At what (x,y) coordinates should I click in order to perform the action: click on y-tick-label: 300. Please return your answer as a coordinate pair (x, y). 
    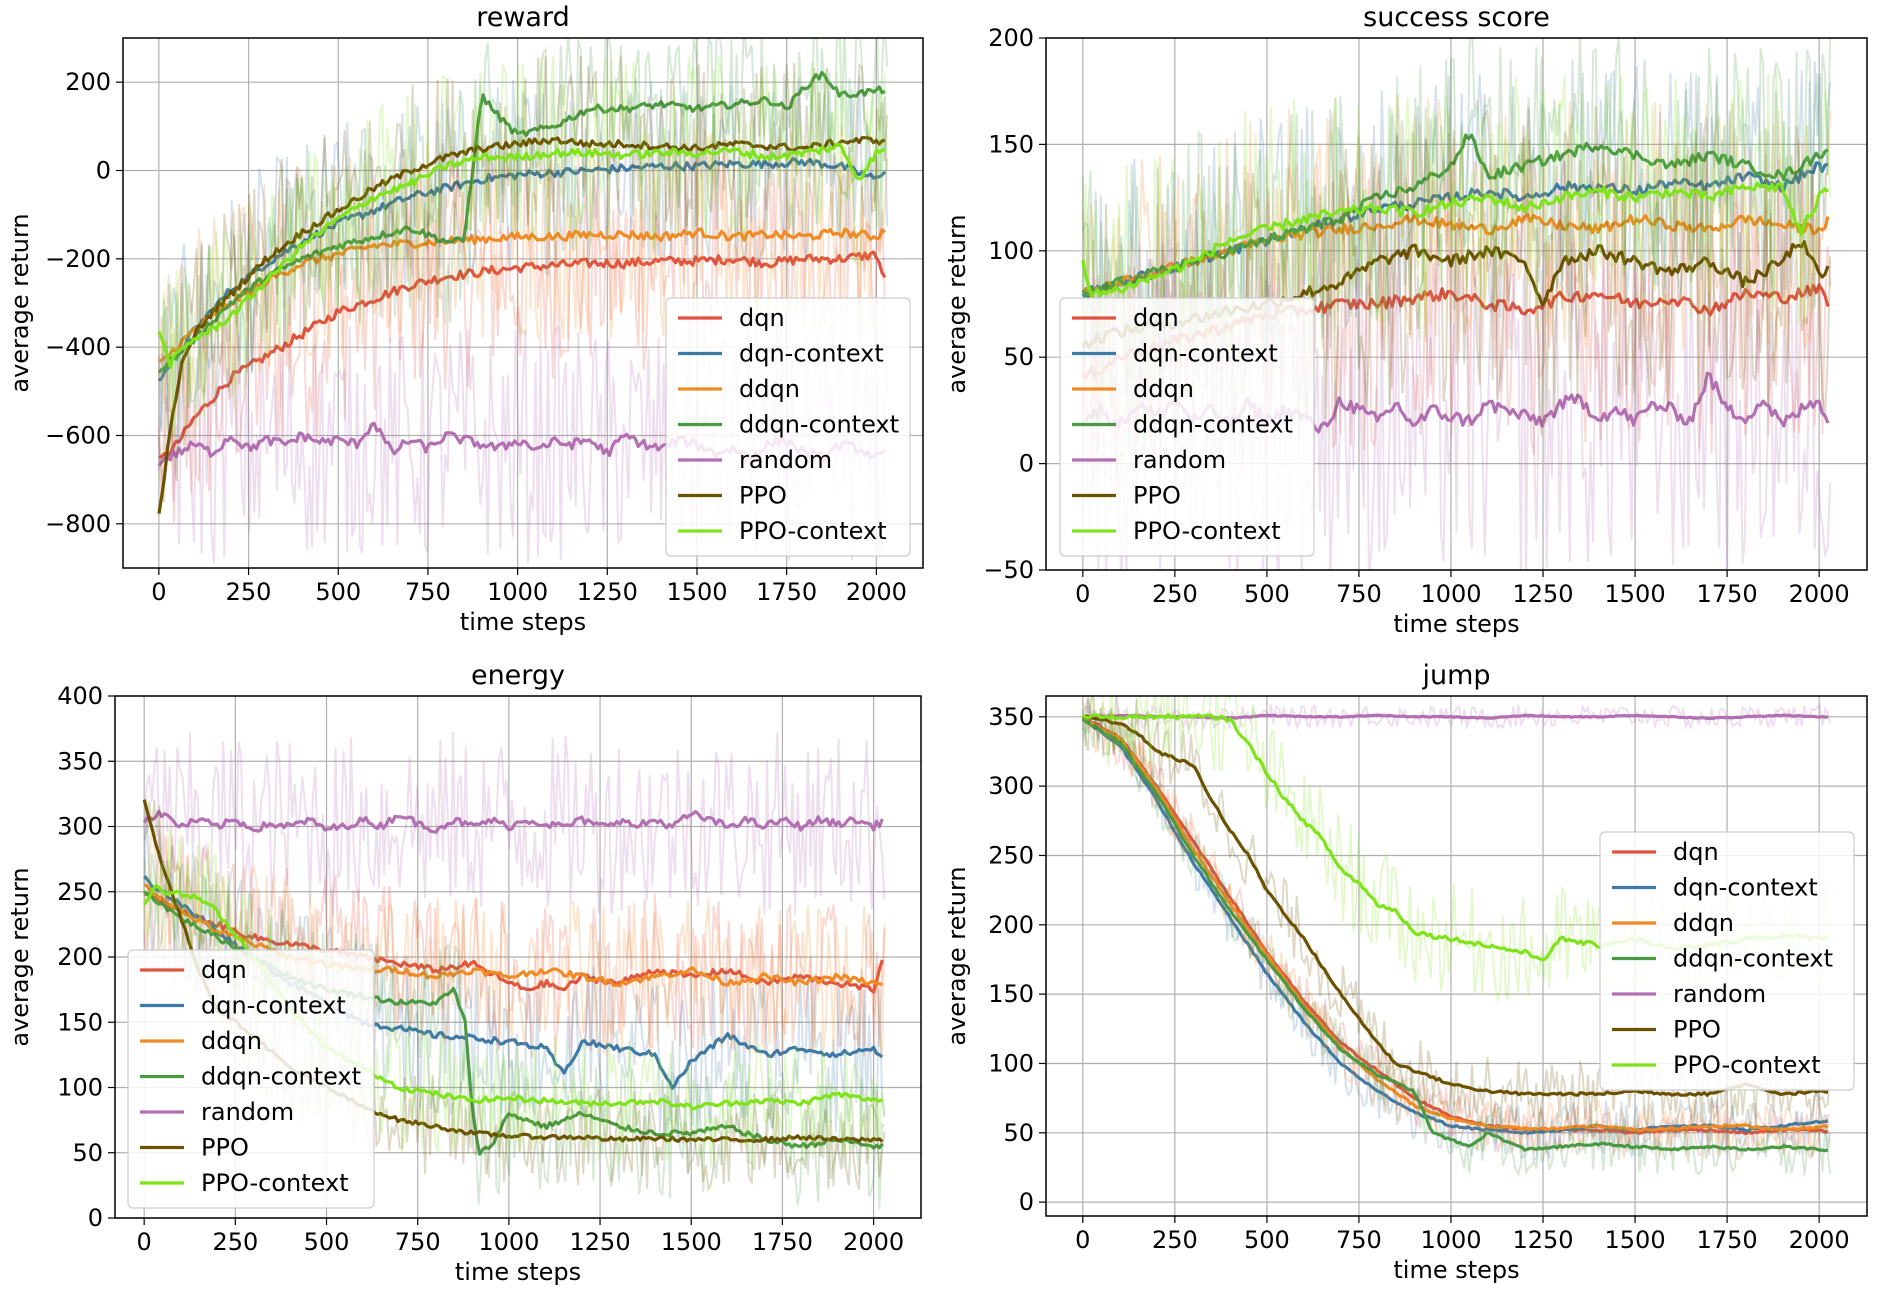
    Looking at the image, I should click on (1011, 786).